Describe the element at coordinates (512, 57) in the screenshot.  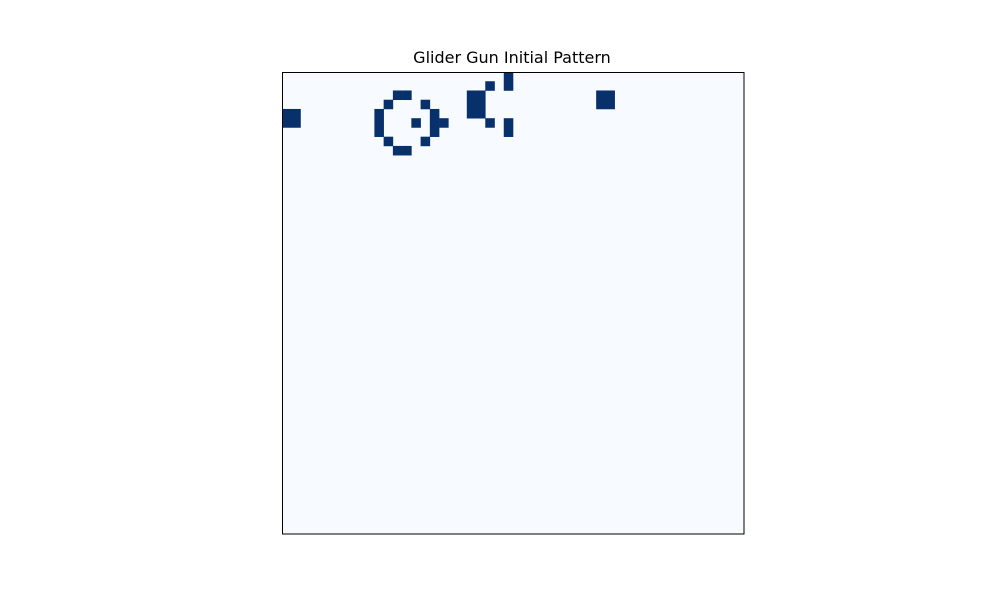
I see `chart-title: Glider Gun Initial Pattern` at that location.